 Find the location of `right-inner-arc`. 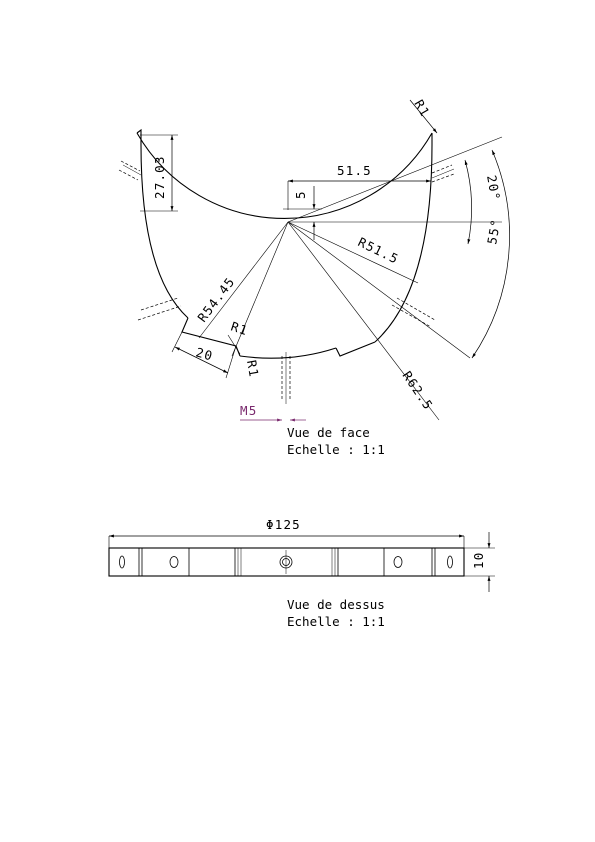

right-inner-arc is located at coordinates (403, 243).